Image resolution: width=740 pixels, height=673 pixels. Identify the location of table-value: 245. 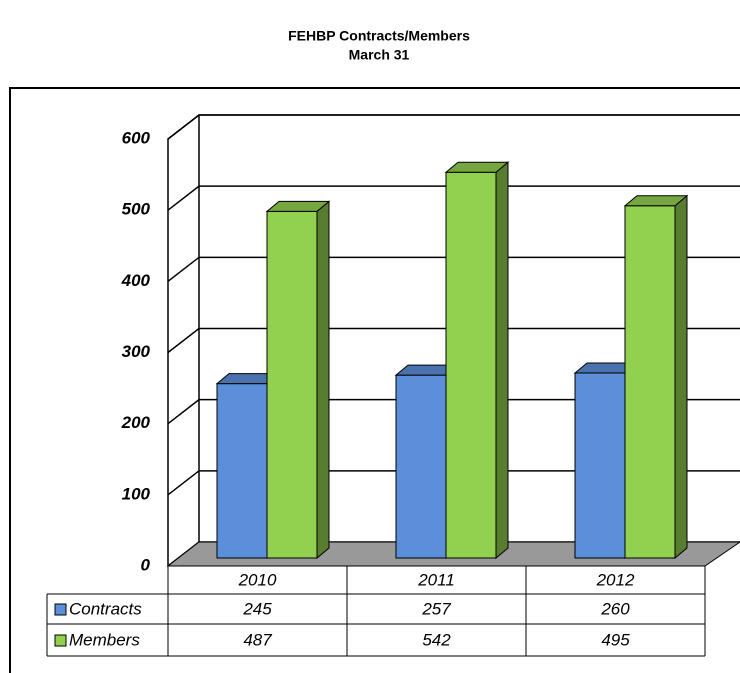
(257, 608).